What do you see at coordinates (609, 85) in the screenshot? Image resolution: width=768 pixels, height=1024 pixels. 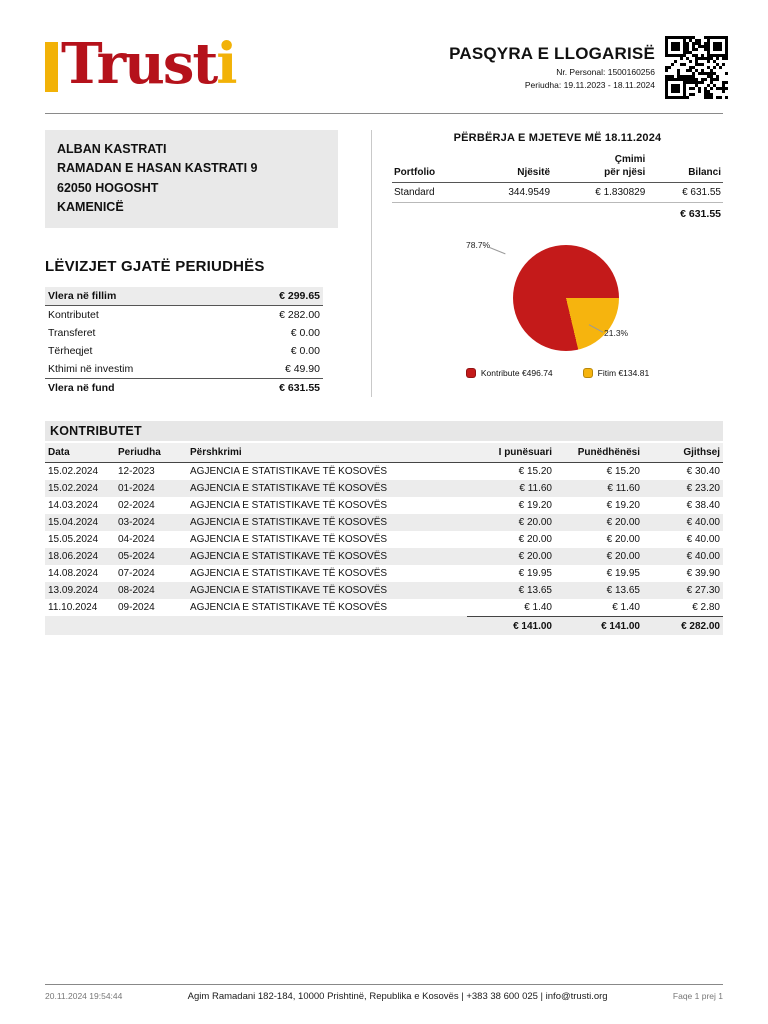 I see `period-value: 19.11.2023 - 18.11.2024` at bounding box center [609, 85].